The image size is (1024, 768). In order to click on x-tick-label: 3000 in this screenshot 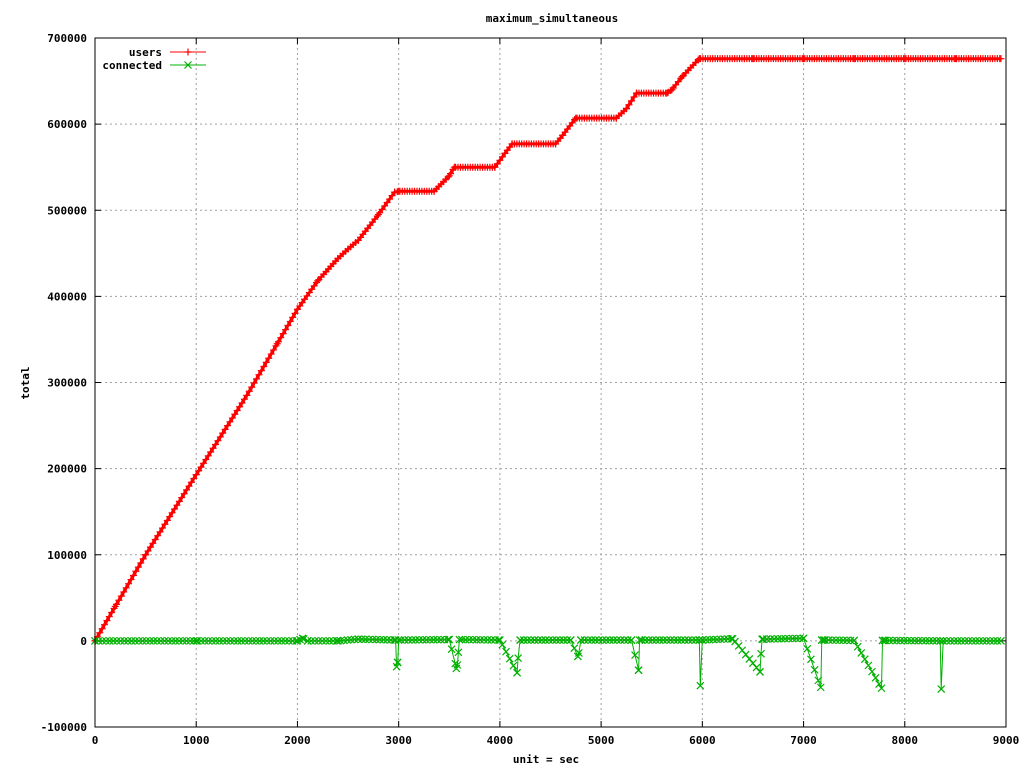, I will do `click(398, 740)`.